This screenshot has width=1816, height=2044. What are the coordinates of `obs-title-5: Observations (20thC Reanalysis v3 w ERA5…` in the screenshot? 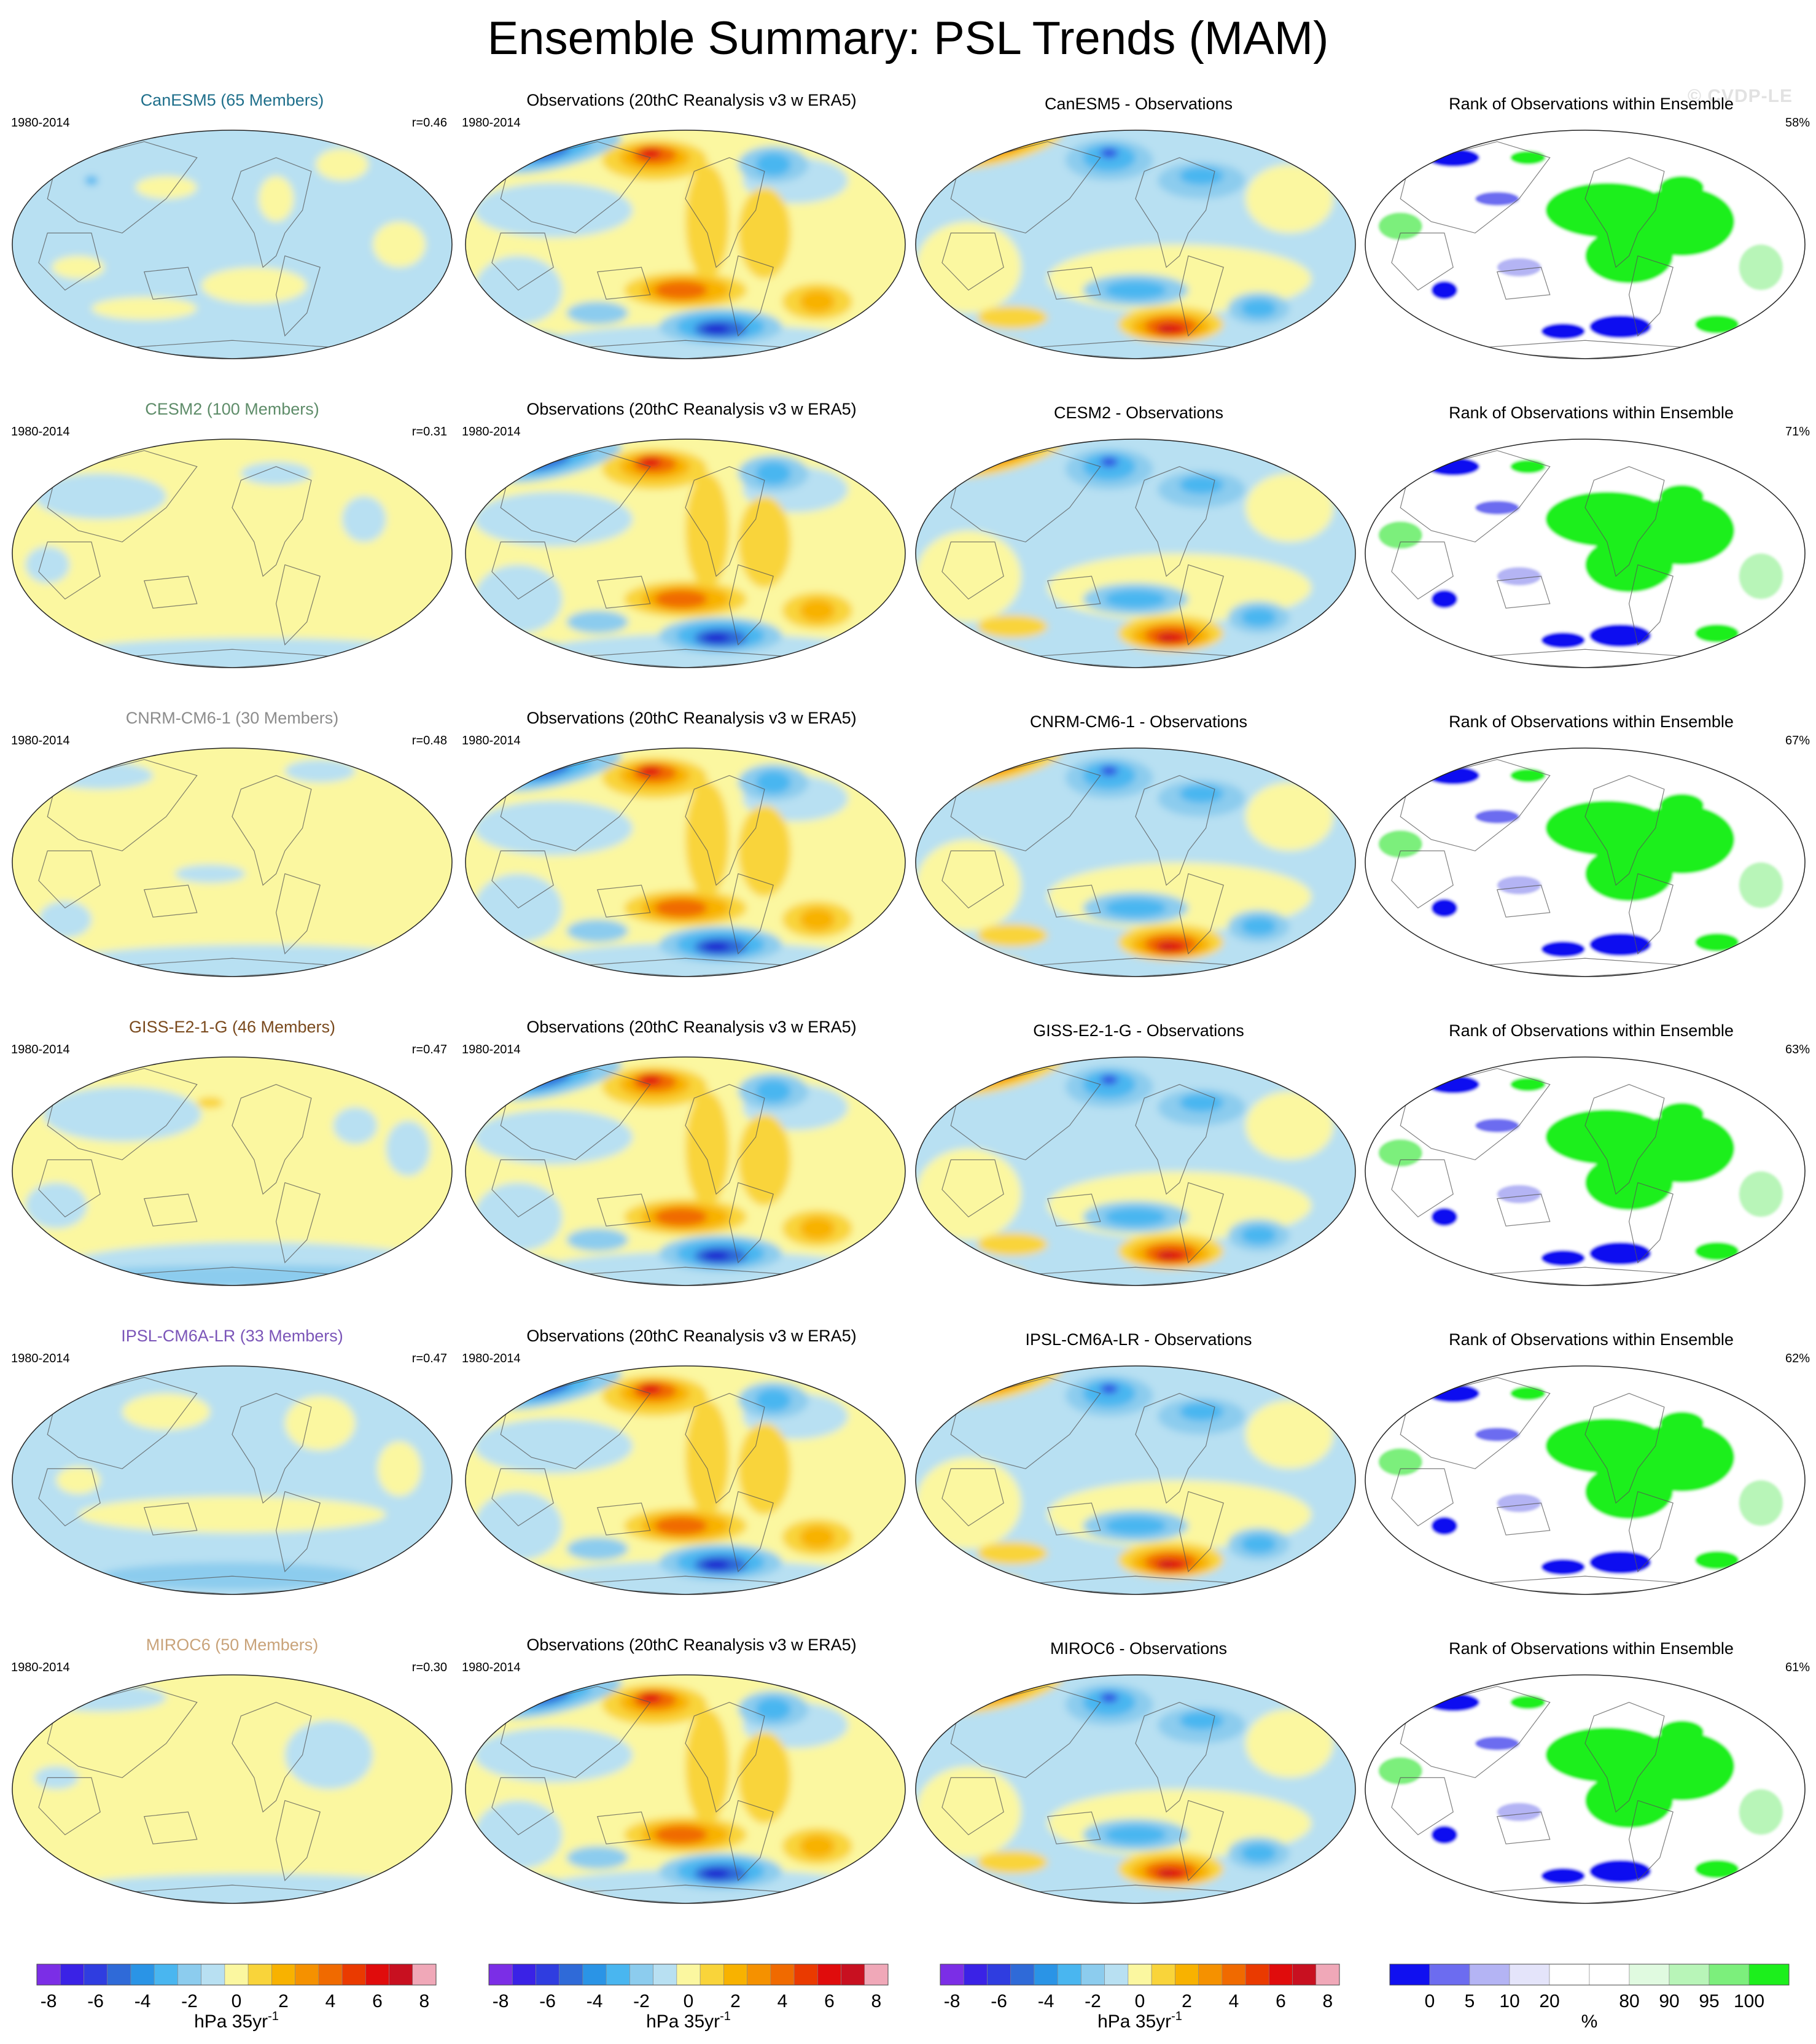 It's located at (691, 1645).